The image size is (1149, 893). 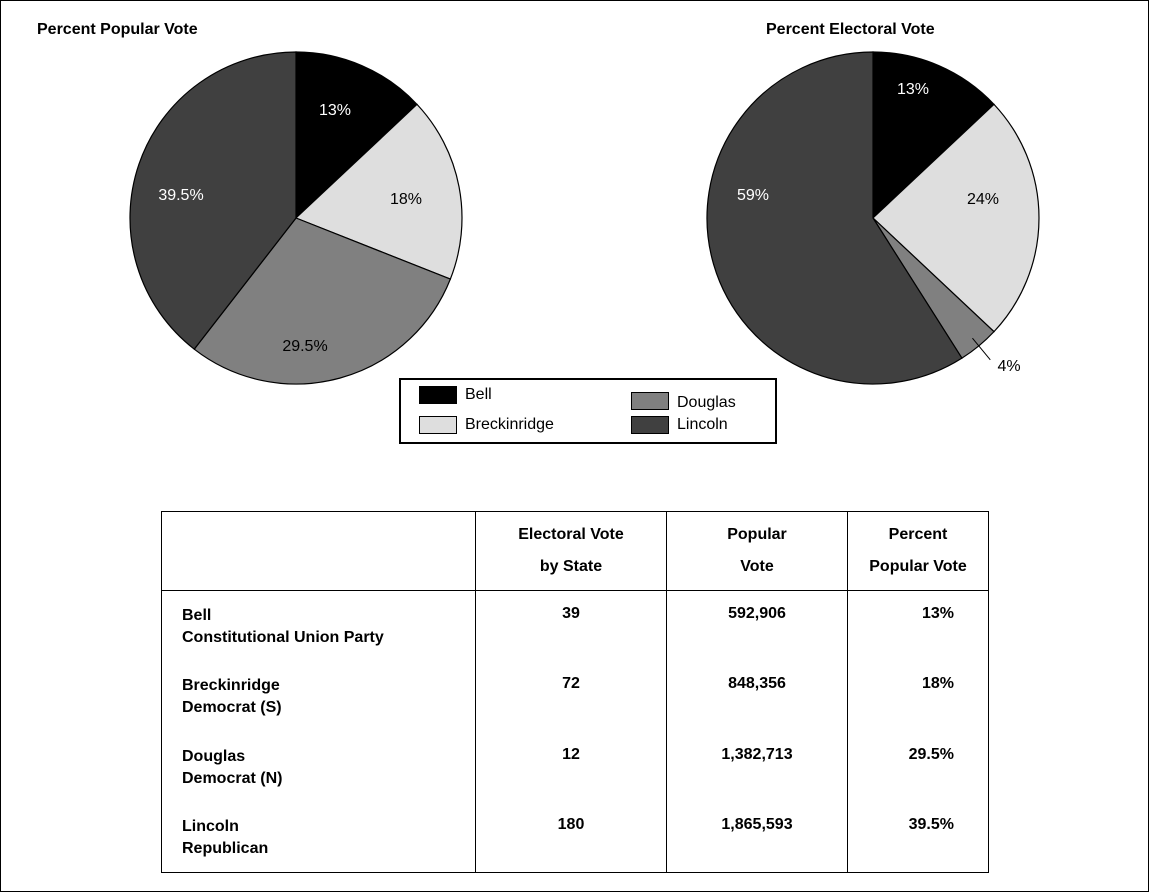 What do you see at coordinates (283, 637) in the screenshot?
I see `candidate-party: Constitutional Union Party` at bounding box center [283, 637].